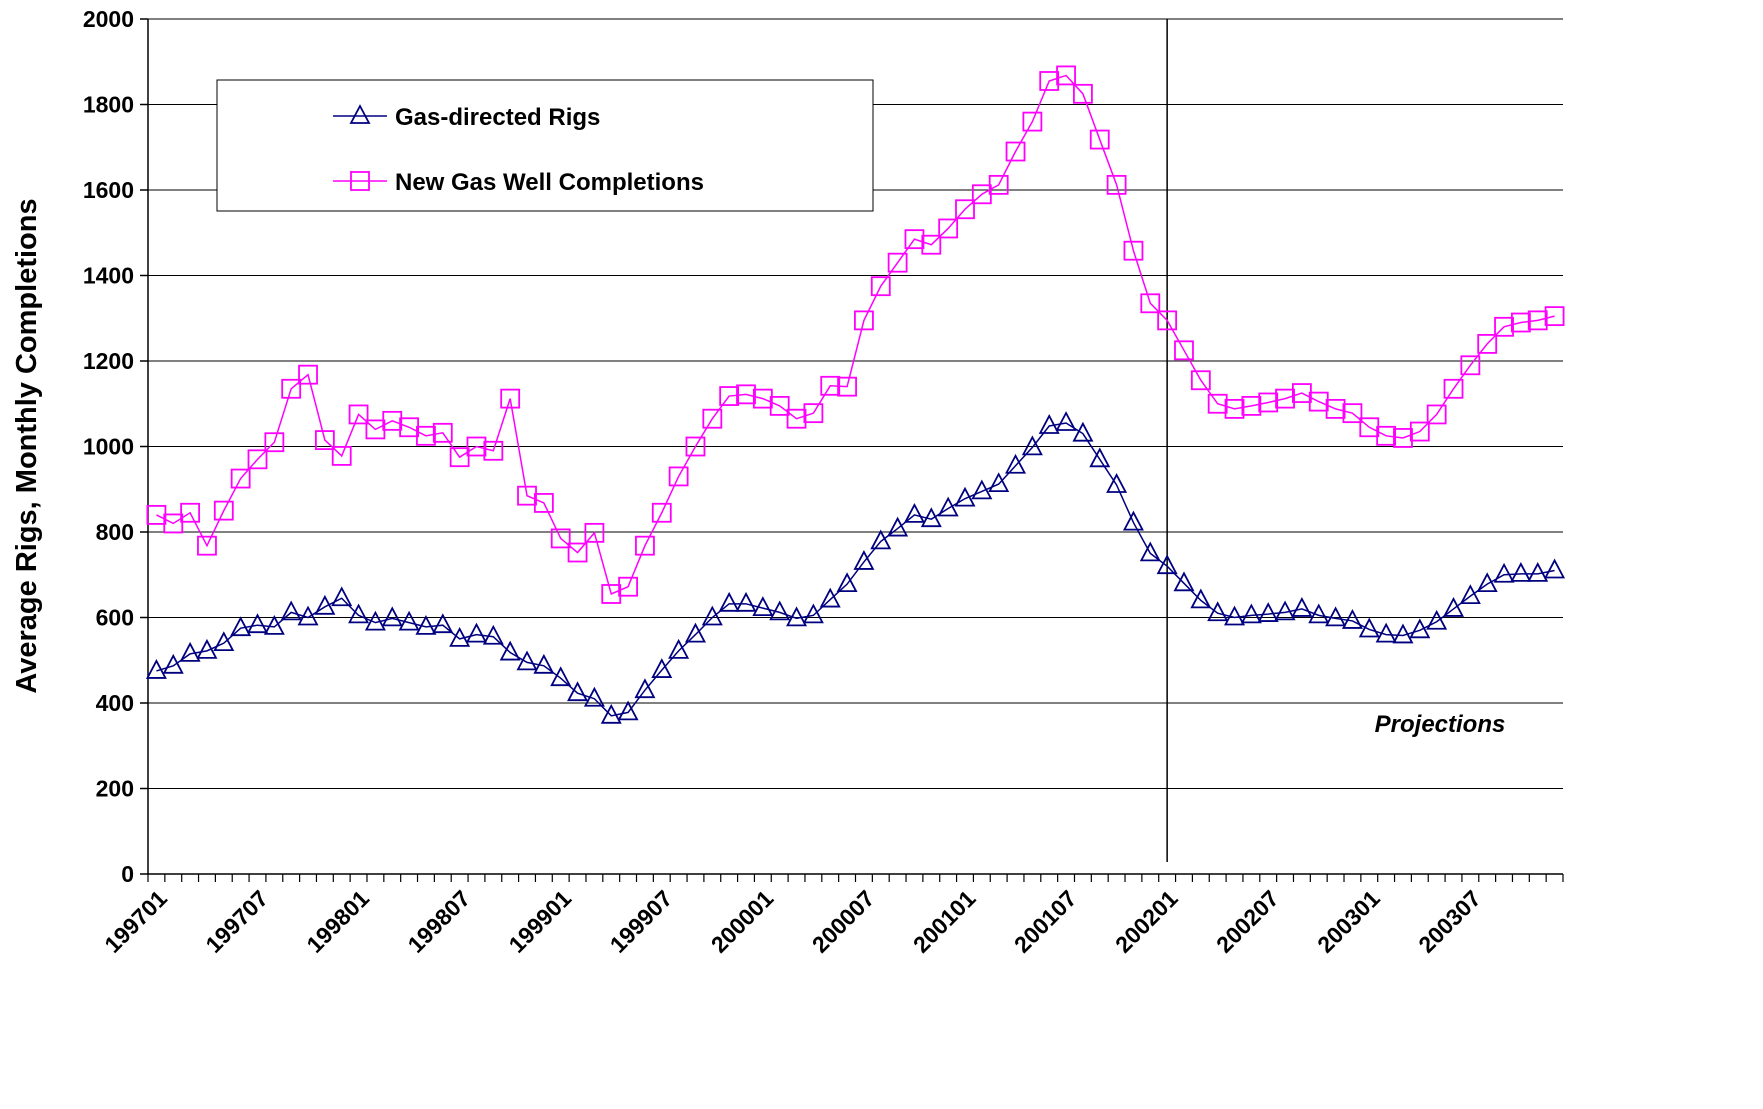 The width and height of the screenshot is (1763, 1109). Describe the element at coordinates (108, 19) in the screenshot. I see `y-tick-label: 2000` at that location.